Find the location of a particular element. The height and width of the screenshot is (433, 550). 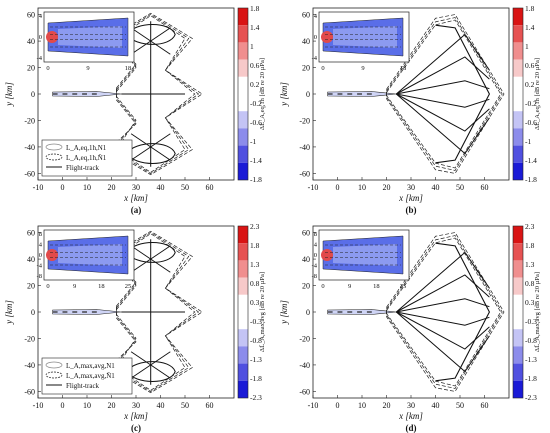

x-tick-label: 50 is located at coordinates (185, 187).